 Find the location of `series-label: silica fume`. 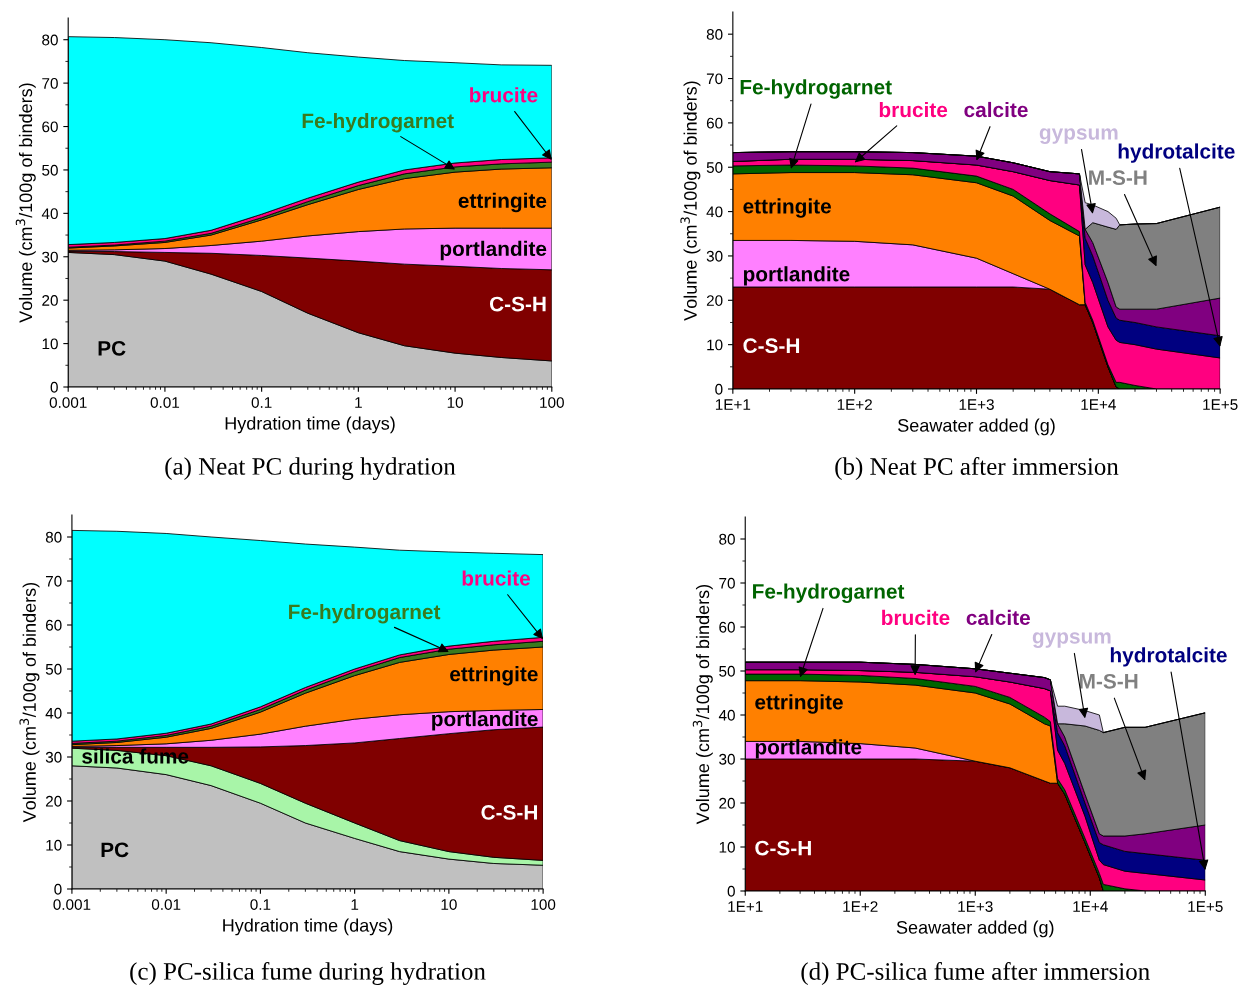

series-label: silica fume is located at coordinates (135, 756).